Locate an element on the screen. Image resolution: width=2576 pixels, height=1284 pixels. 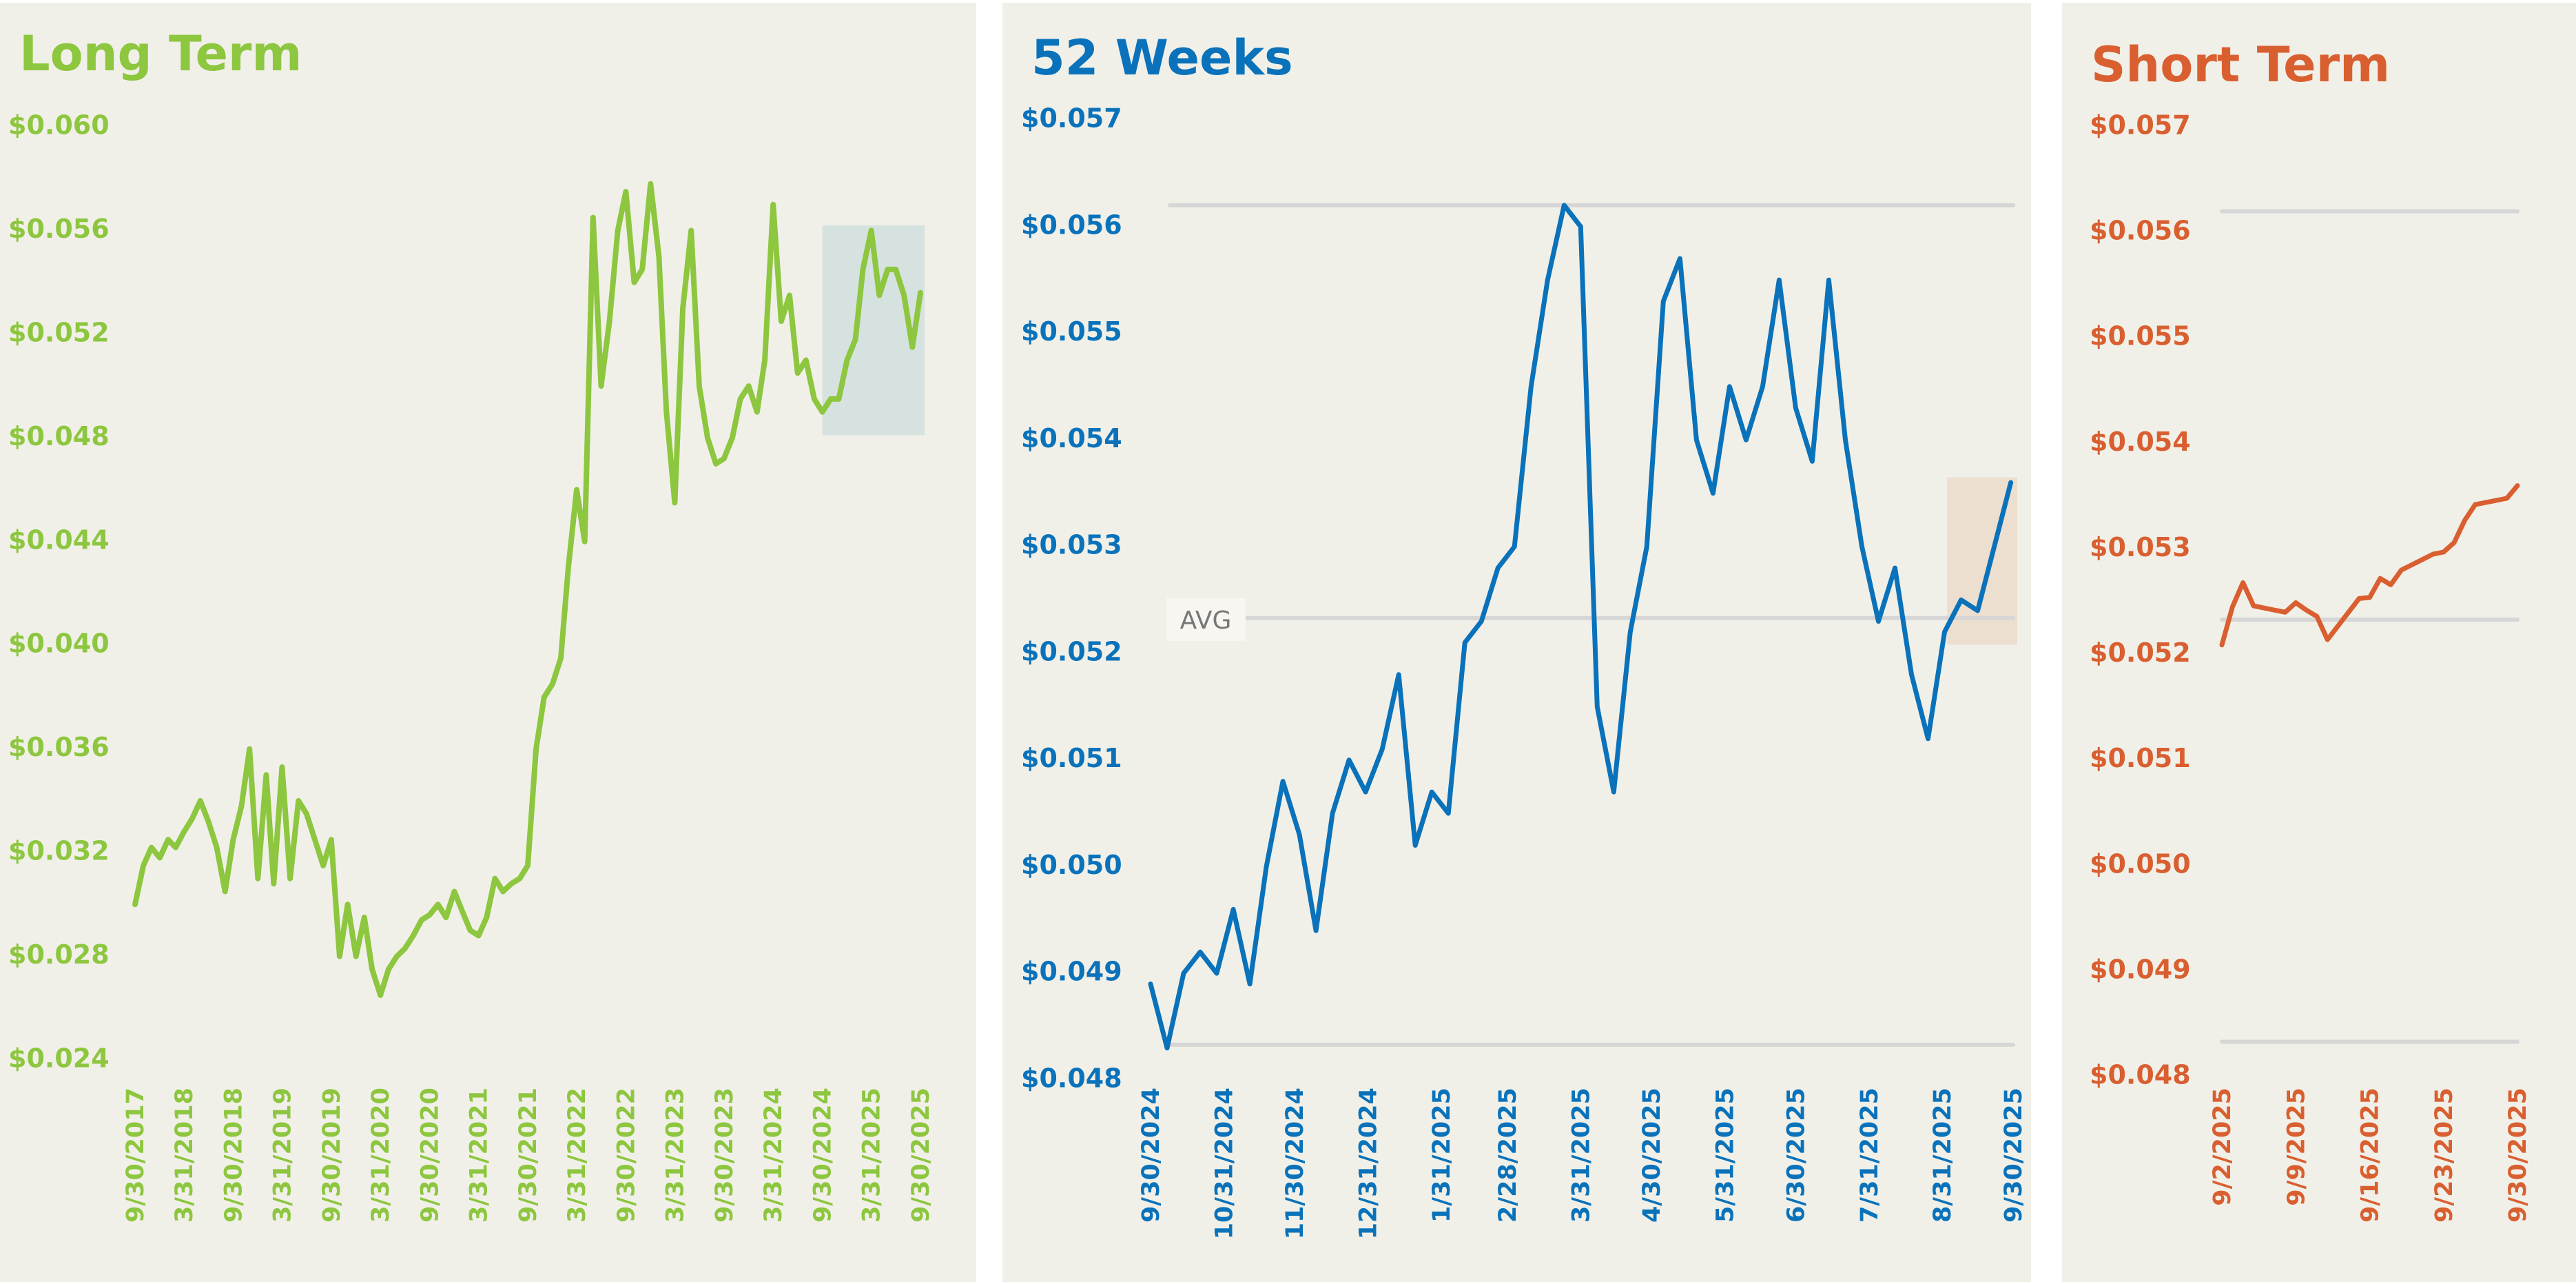
chart-title: Long Term is located at coordinates (160, 54).